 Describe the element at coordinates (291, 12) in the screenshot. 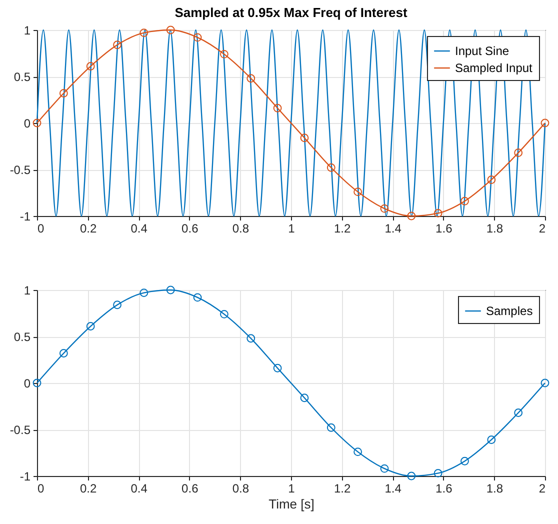

I see `chart-title: Sampled at 0.95x Max Freq of Interest` at that location.